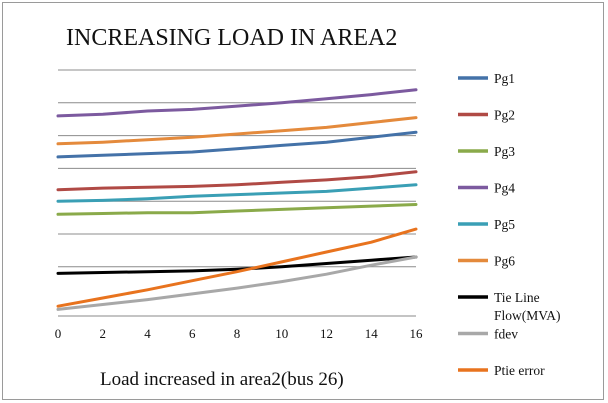 The height and width of the screenshot is (403, 608). What do you see at coordinates (504, 78) in the screenshot?
I see `legend-label-0: Pg1` at bounding box center [504, 78].